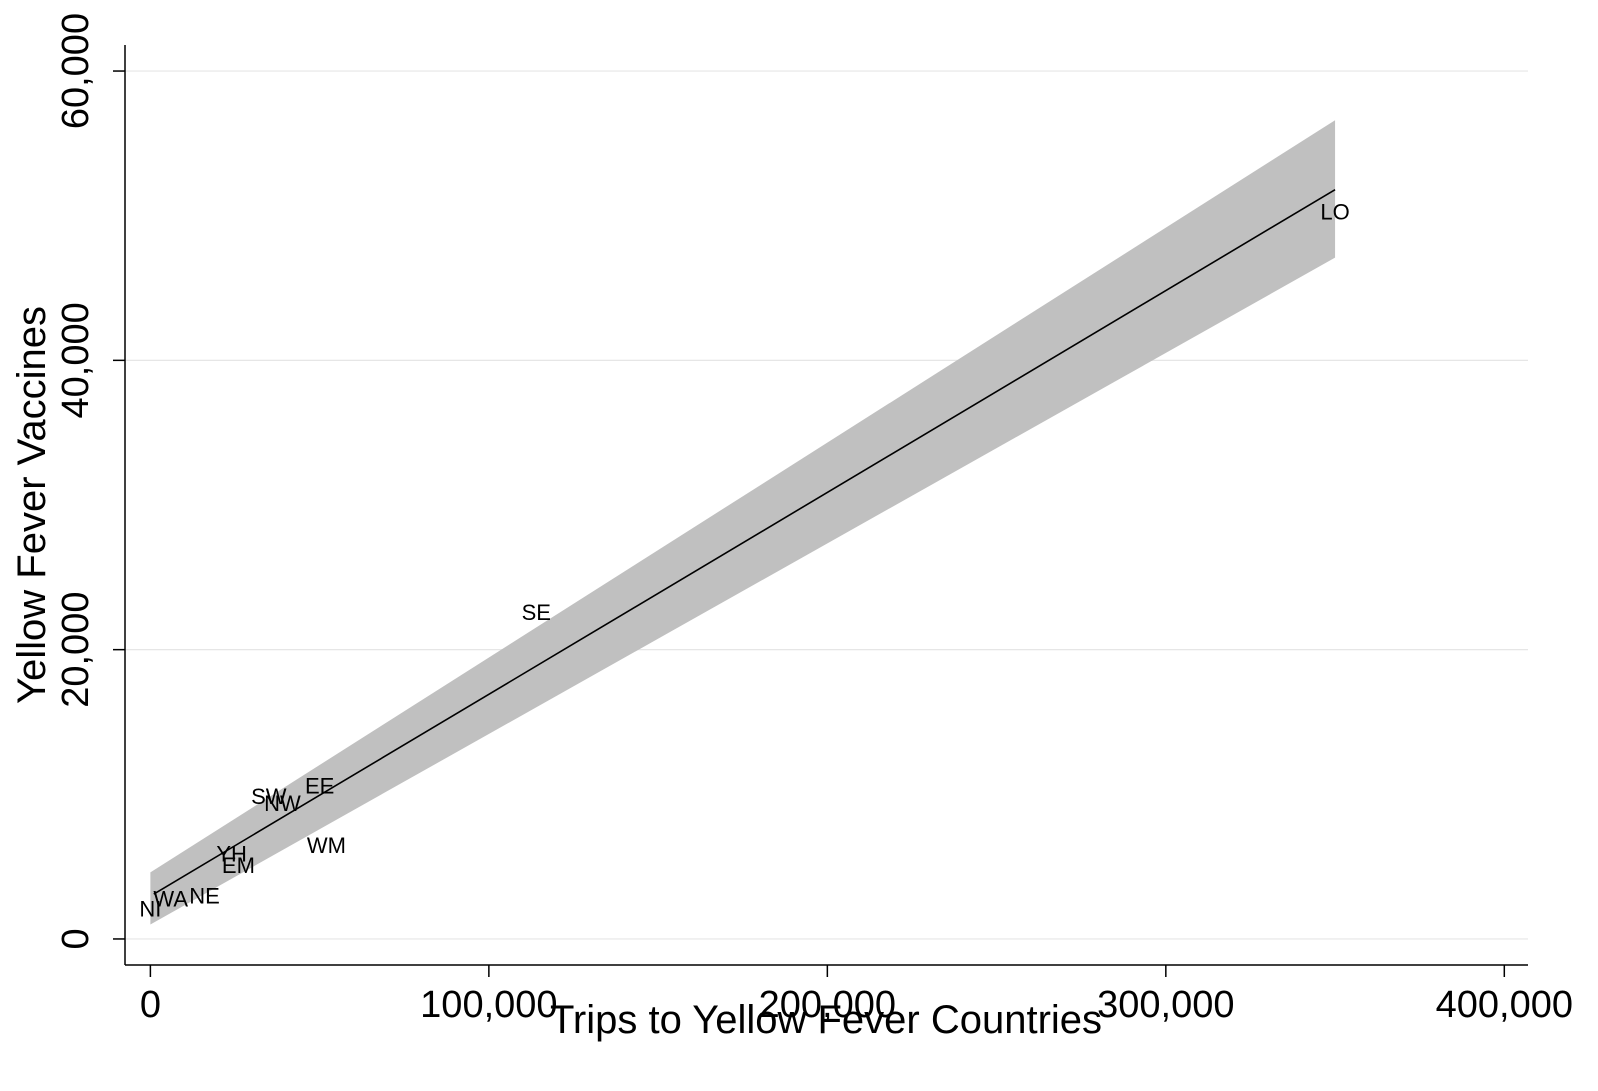 This screenshot has height=1091, width=1598. What do you see at coordinates (827, 1005) in the screenshot?
I see `x-tick-label-2: 200,000` at bounding box center [827, 1005].